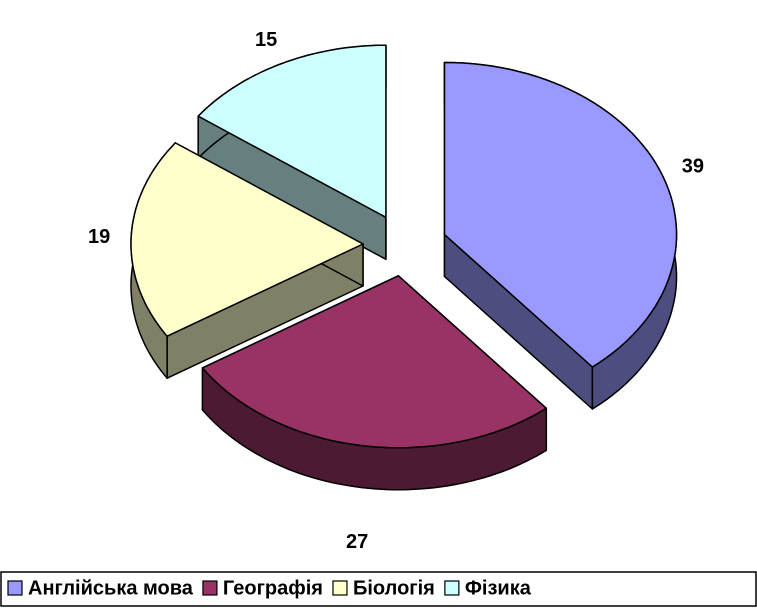 The height and width of the screenshot is (608, 757). Describe the element at coordinates (99, 237) in the screenshot. I see `data-label: 19` at that location.